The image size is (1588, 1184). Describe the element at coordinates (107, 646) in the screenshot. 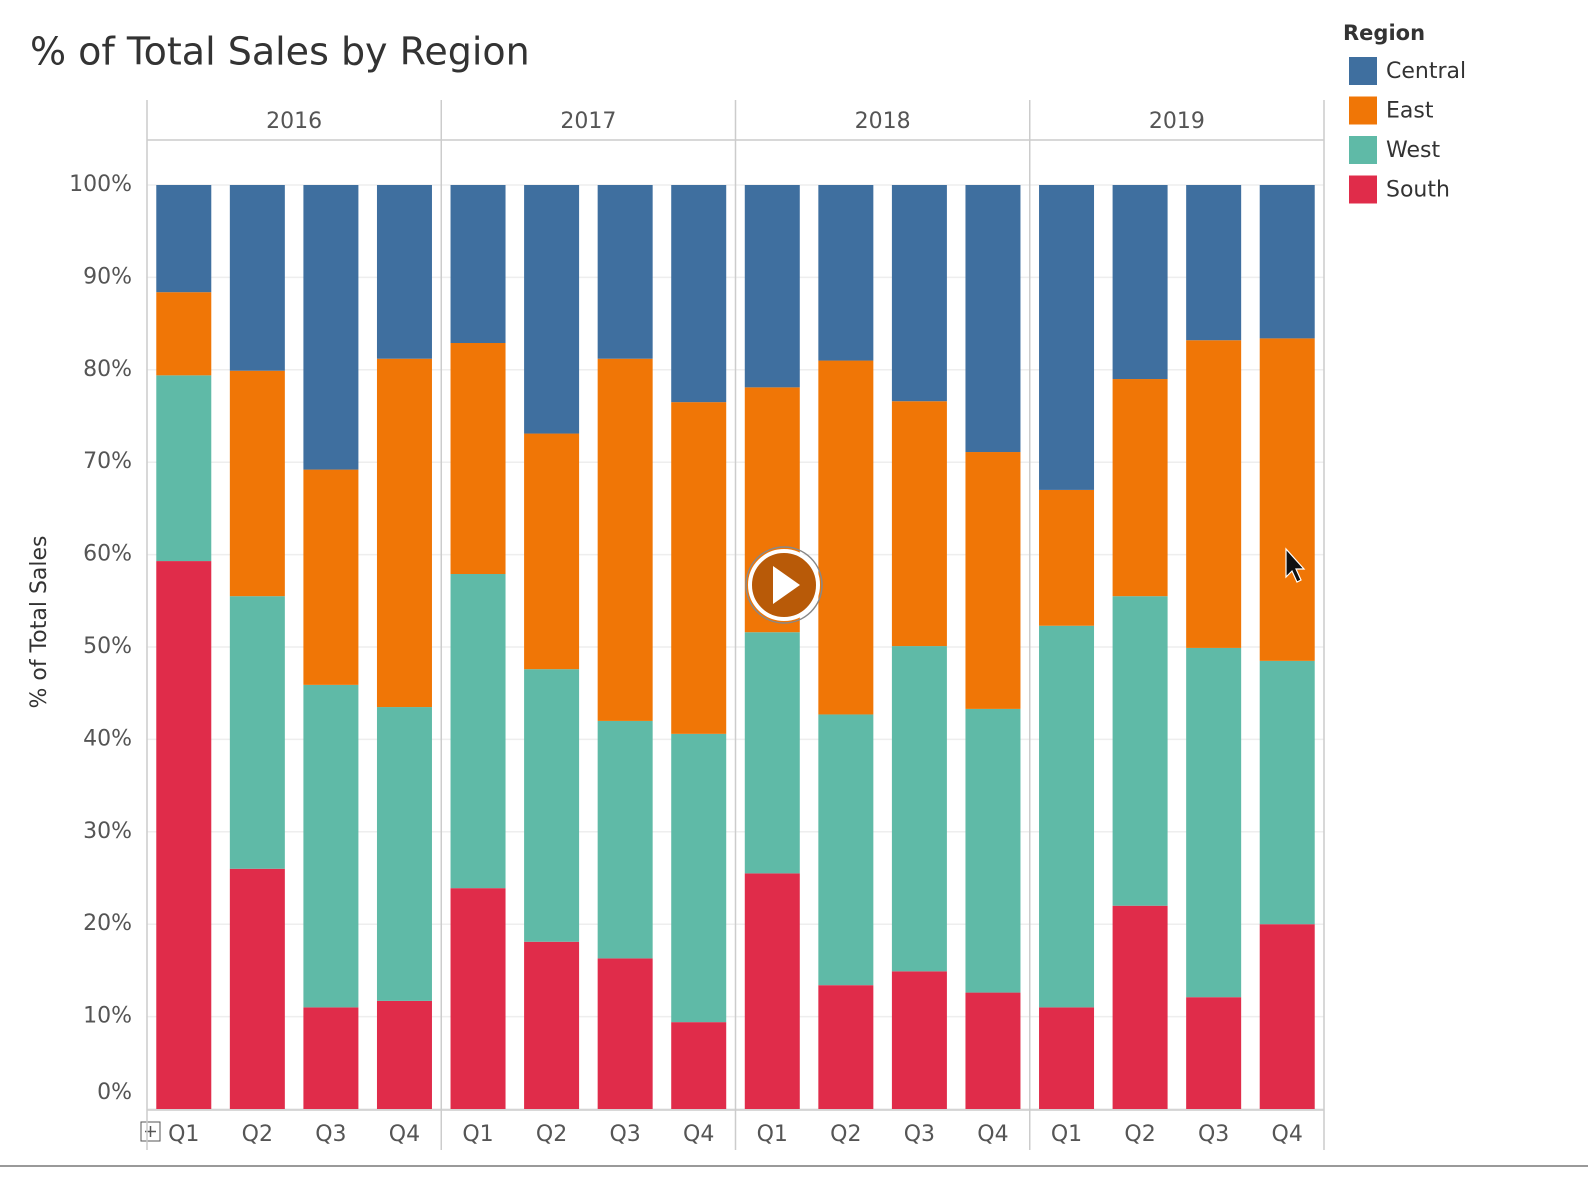

I see `y-tick-label: 50%` at that location.